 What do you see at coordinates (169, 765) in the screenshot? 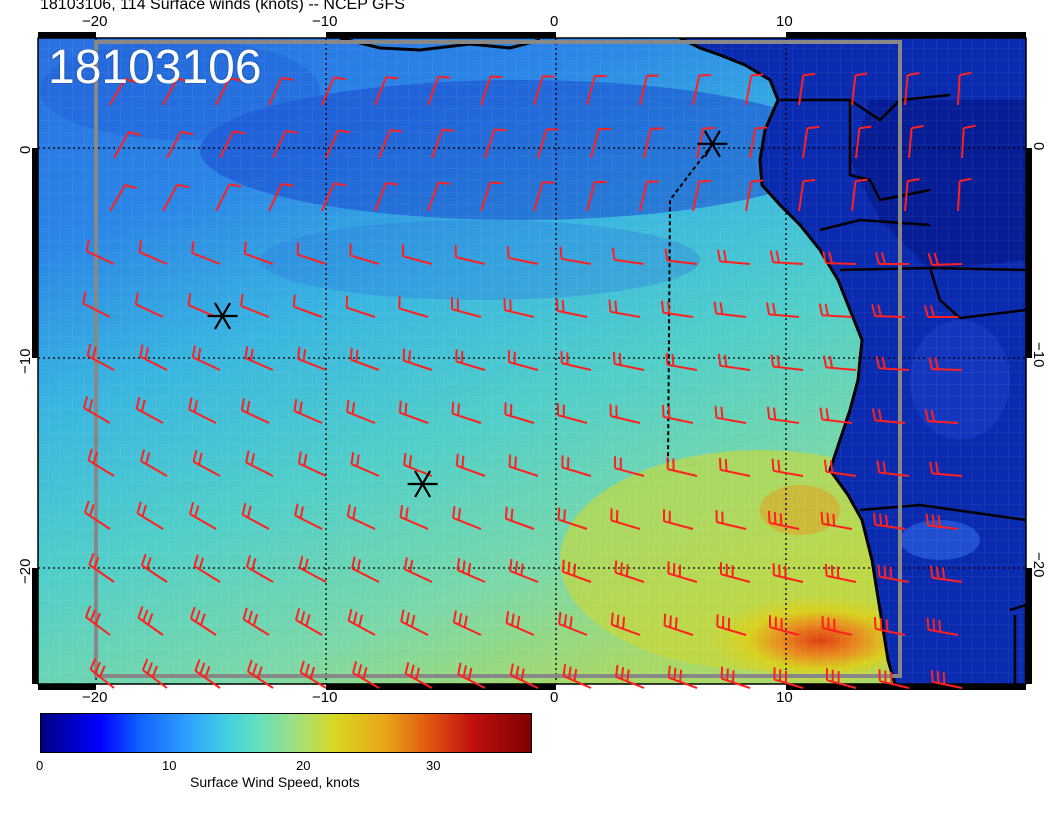
I see `colorbar-tick-10: 10` at bounding box center [169, 765].